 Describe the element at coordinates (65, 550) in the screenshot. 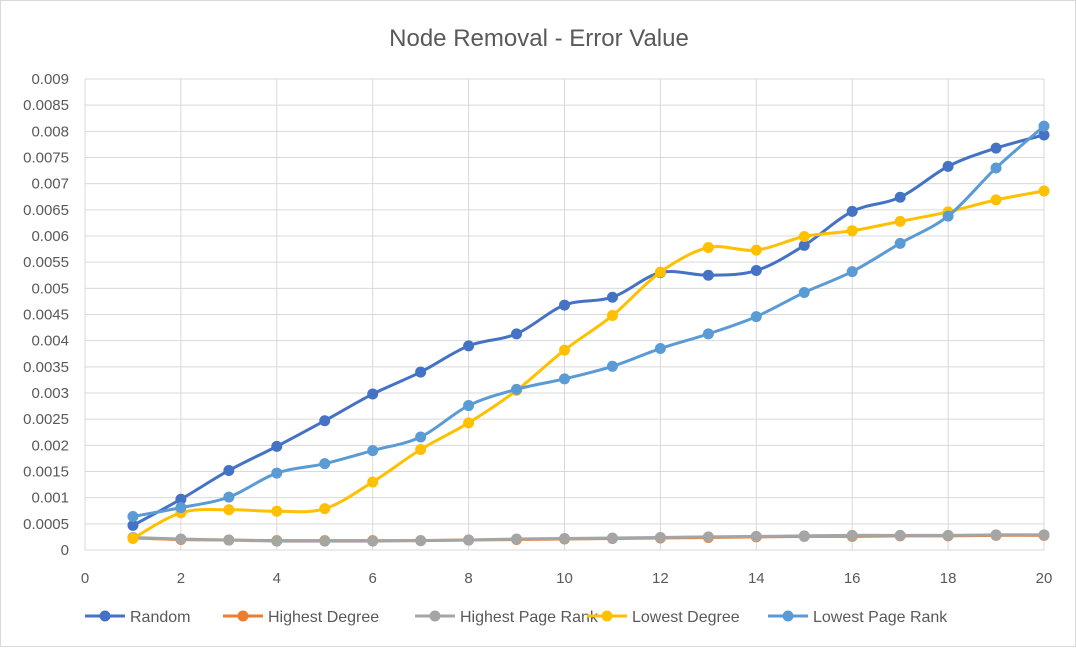

I see `y-tick-label: 0` at that location.